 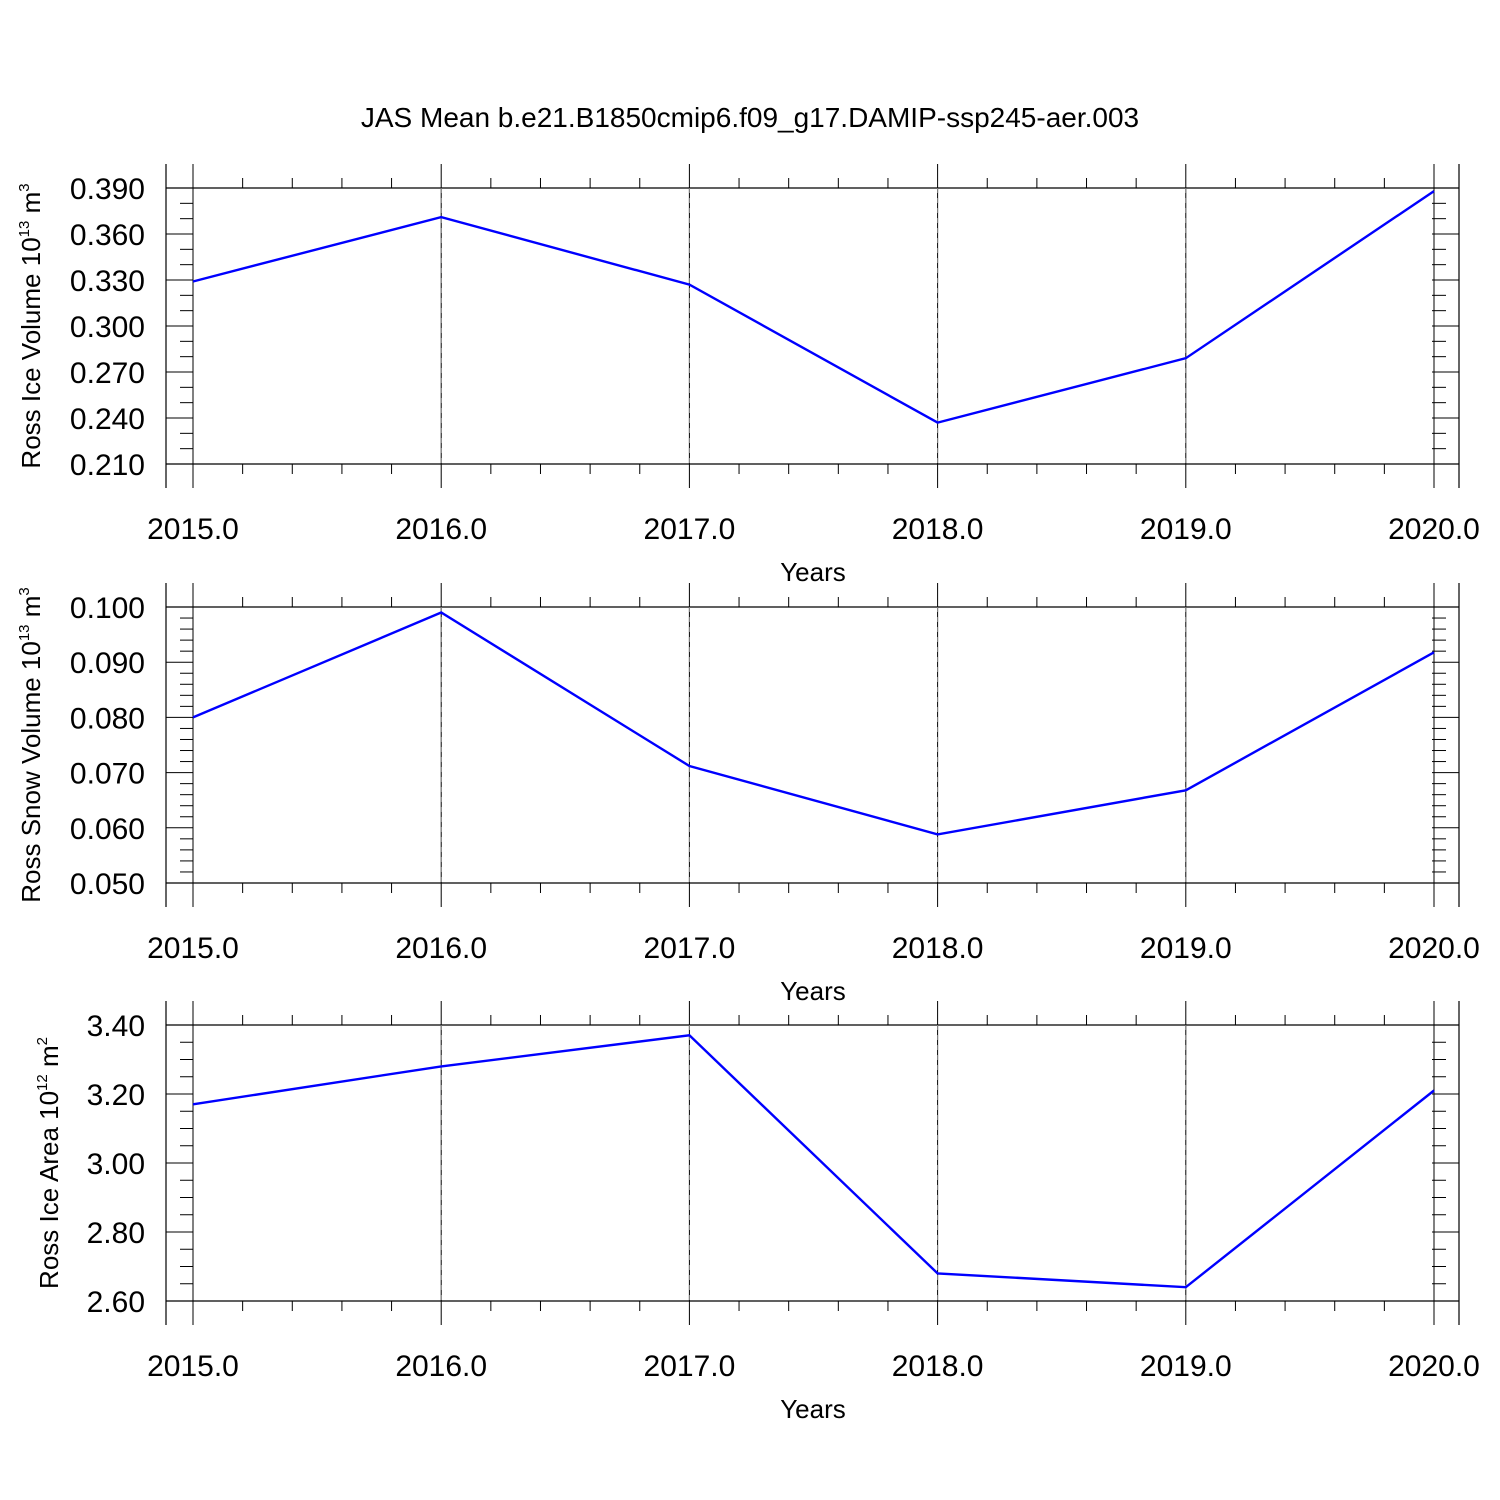 What do you see at coordinates (107, 419) in the screenshot?
I see `y-tick-label: 0.240` at bounding box center [107, 419].